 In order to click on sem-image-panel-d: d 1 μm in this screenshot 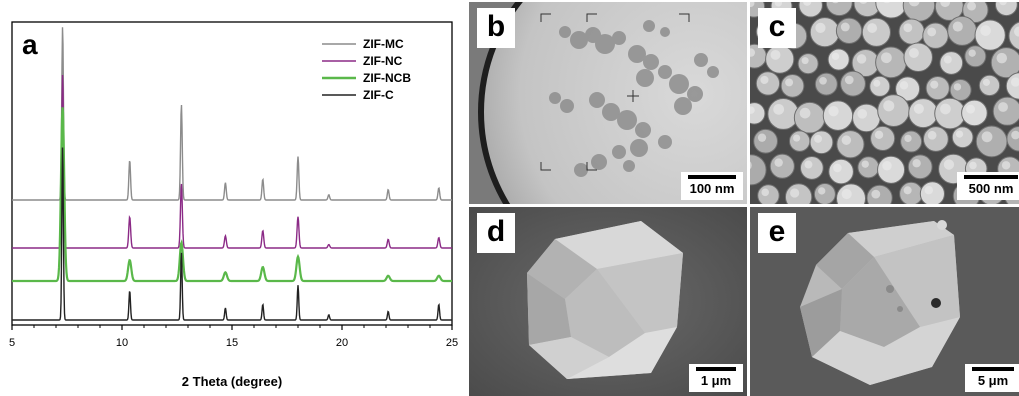, I will do `click(608, 301)`.